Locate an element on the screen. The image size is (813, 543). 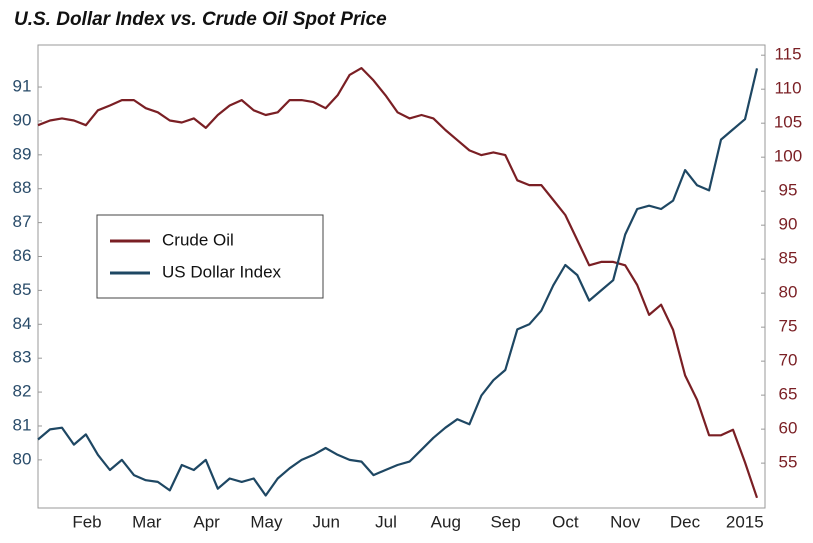
y2-tick-label: 95 is located at coordinates (788, 190).